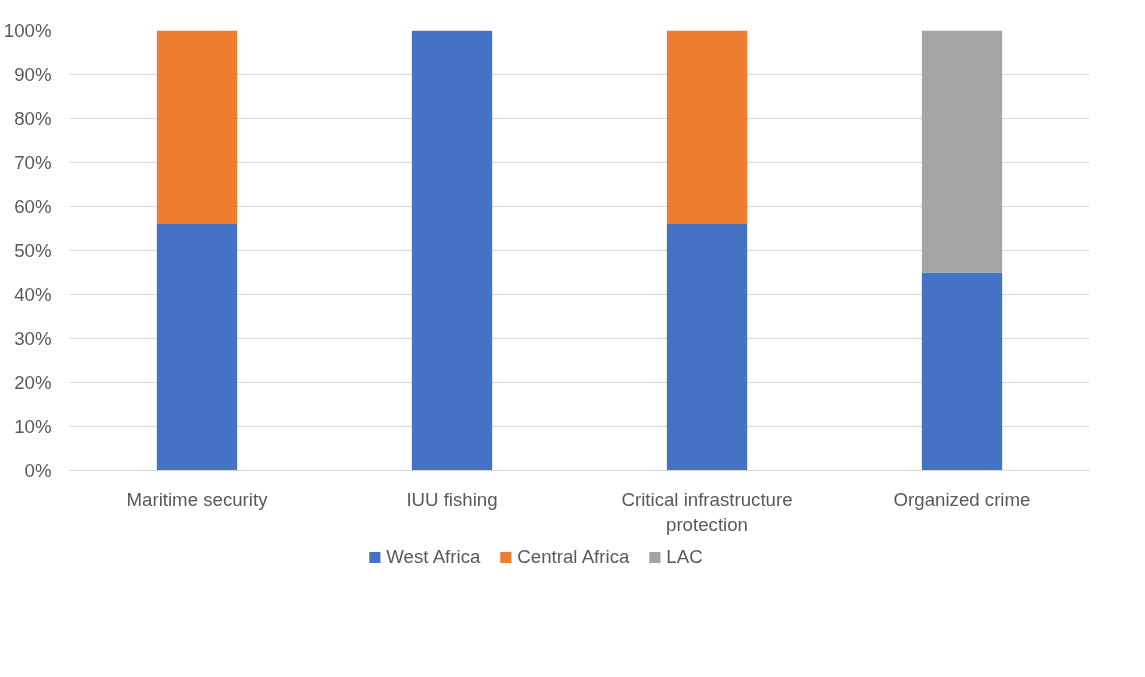 The image size is (1145, 677). Describe the element at coordinates (33, 74) in the screenshot. I see `y-tick-label: 90%` at that location.